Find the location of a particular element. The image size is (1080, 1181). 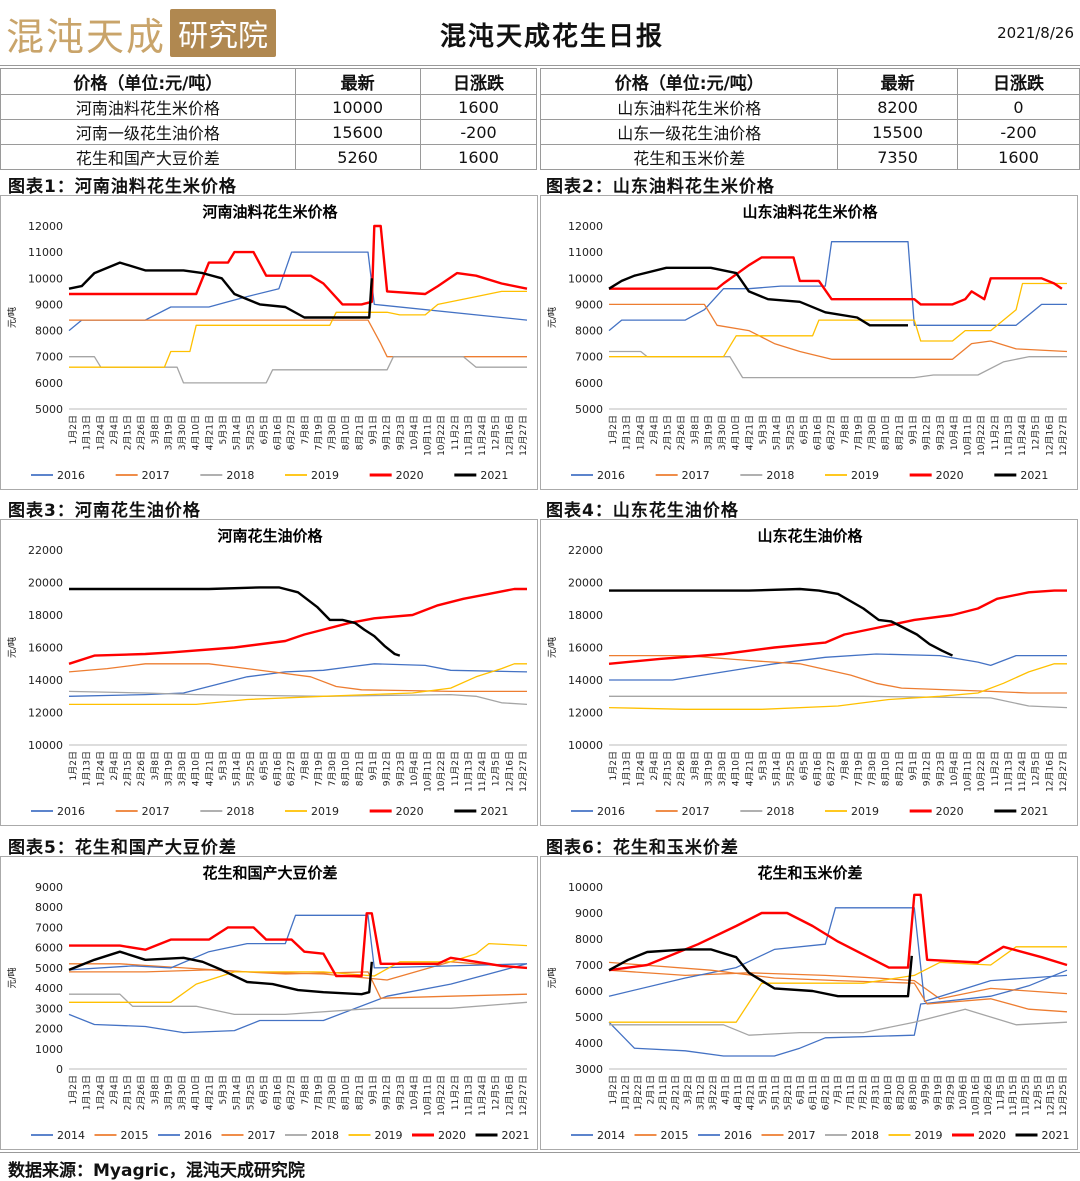

x-tick-label: 2月11日 is located at coordinates (663, 1092).